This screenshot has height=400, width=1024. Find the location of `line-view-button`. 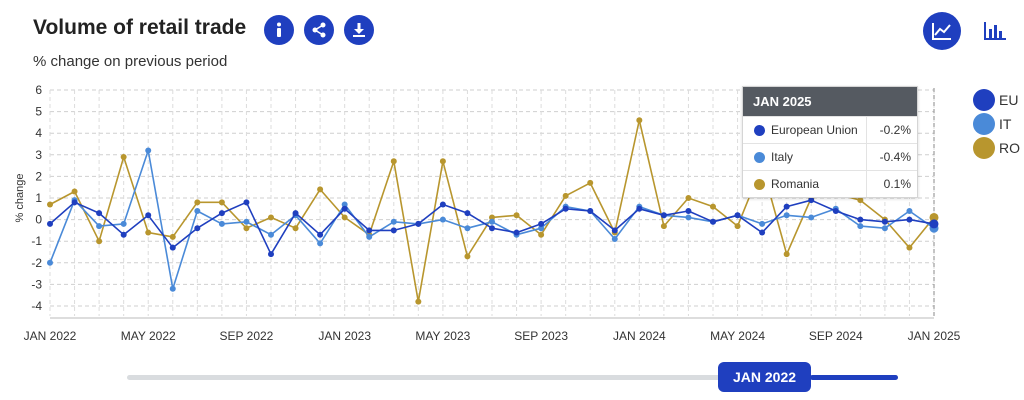

line-view-button is located at coordinates (942, 31).